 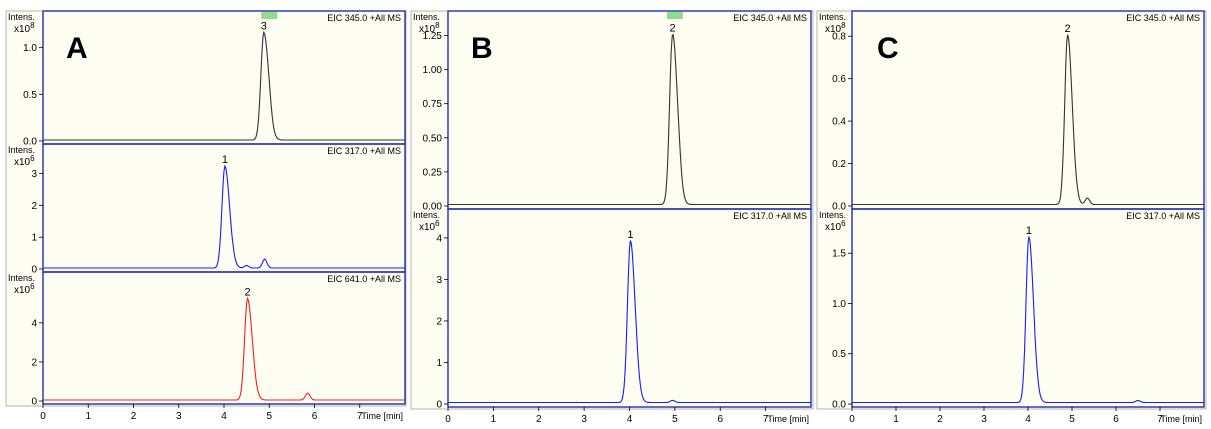 I want to click on panel-label: A, so click(x=77, y=48).